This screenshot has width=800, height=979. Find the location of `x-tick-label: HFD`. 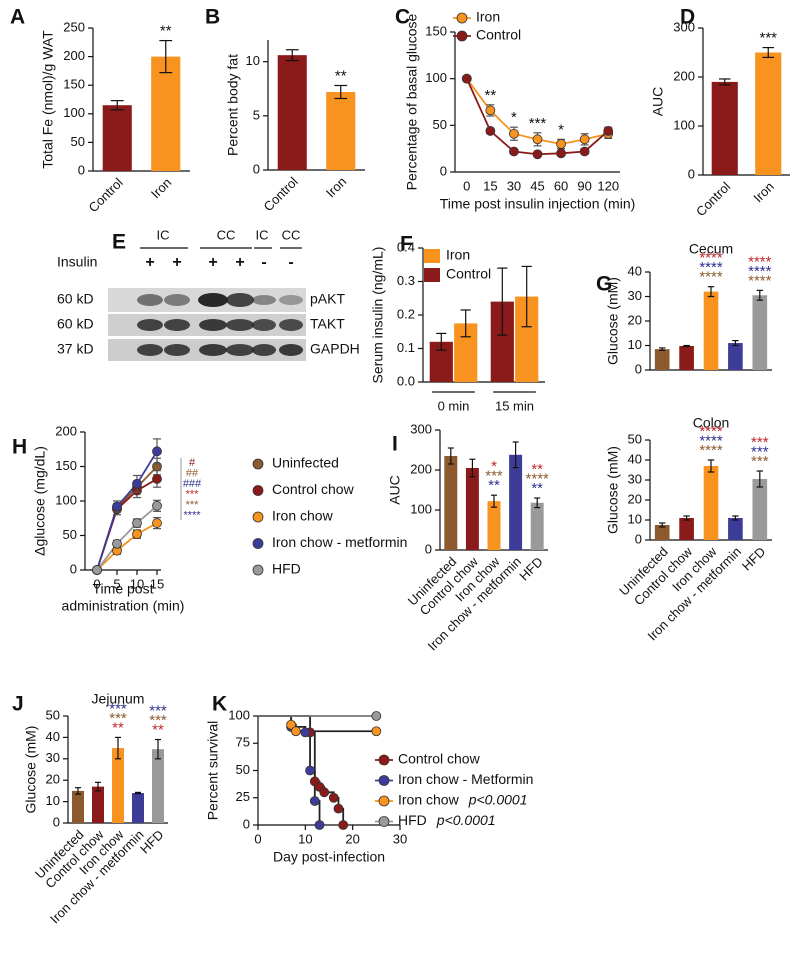

x-tick-label: HFD is located at coordinates (530, 568).